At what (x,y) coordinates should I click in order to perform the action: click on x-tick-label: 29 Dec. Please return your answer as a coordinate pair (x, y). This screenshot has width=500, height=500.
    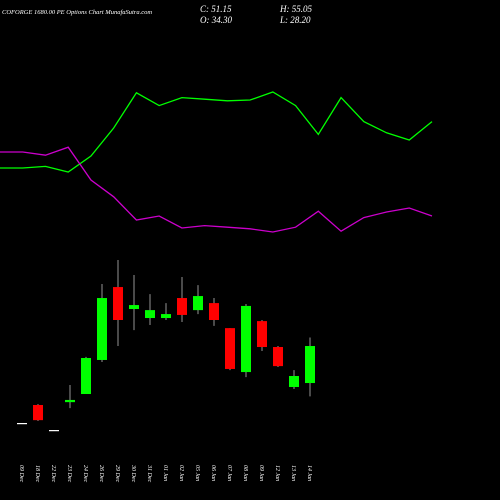
    Looking at the image, I should click on (117, 473).